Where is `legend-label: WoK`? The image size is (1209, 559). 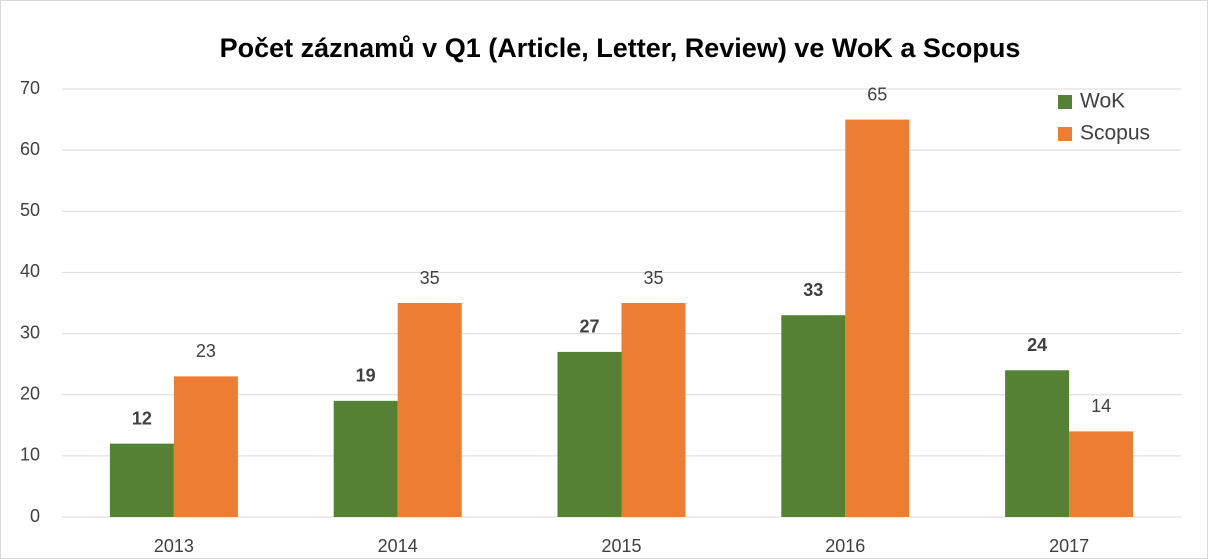 legend-label: WoK is located at coordinates (1102, 101).